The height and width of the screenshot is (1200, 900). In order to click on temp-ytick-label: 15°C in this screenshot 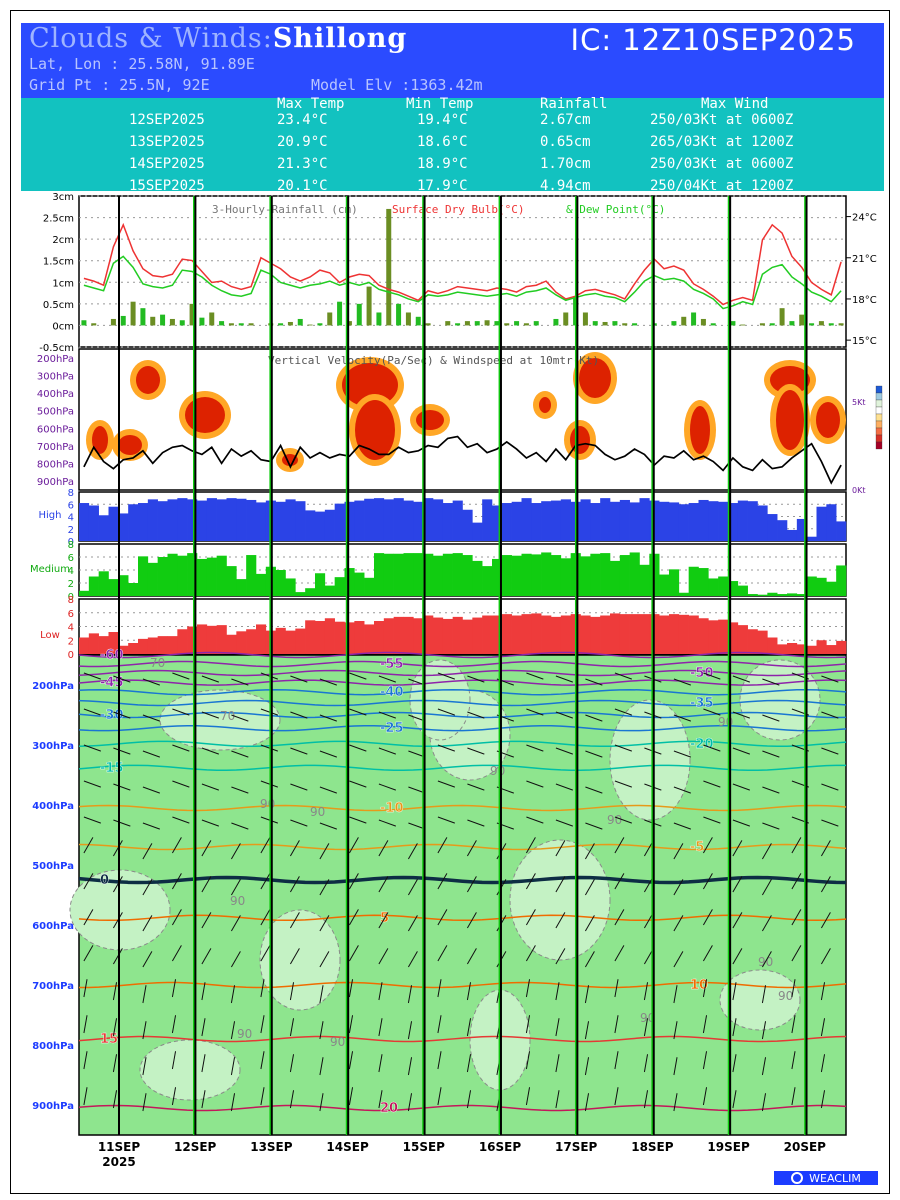, I will do `click(864, 341)`.